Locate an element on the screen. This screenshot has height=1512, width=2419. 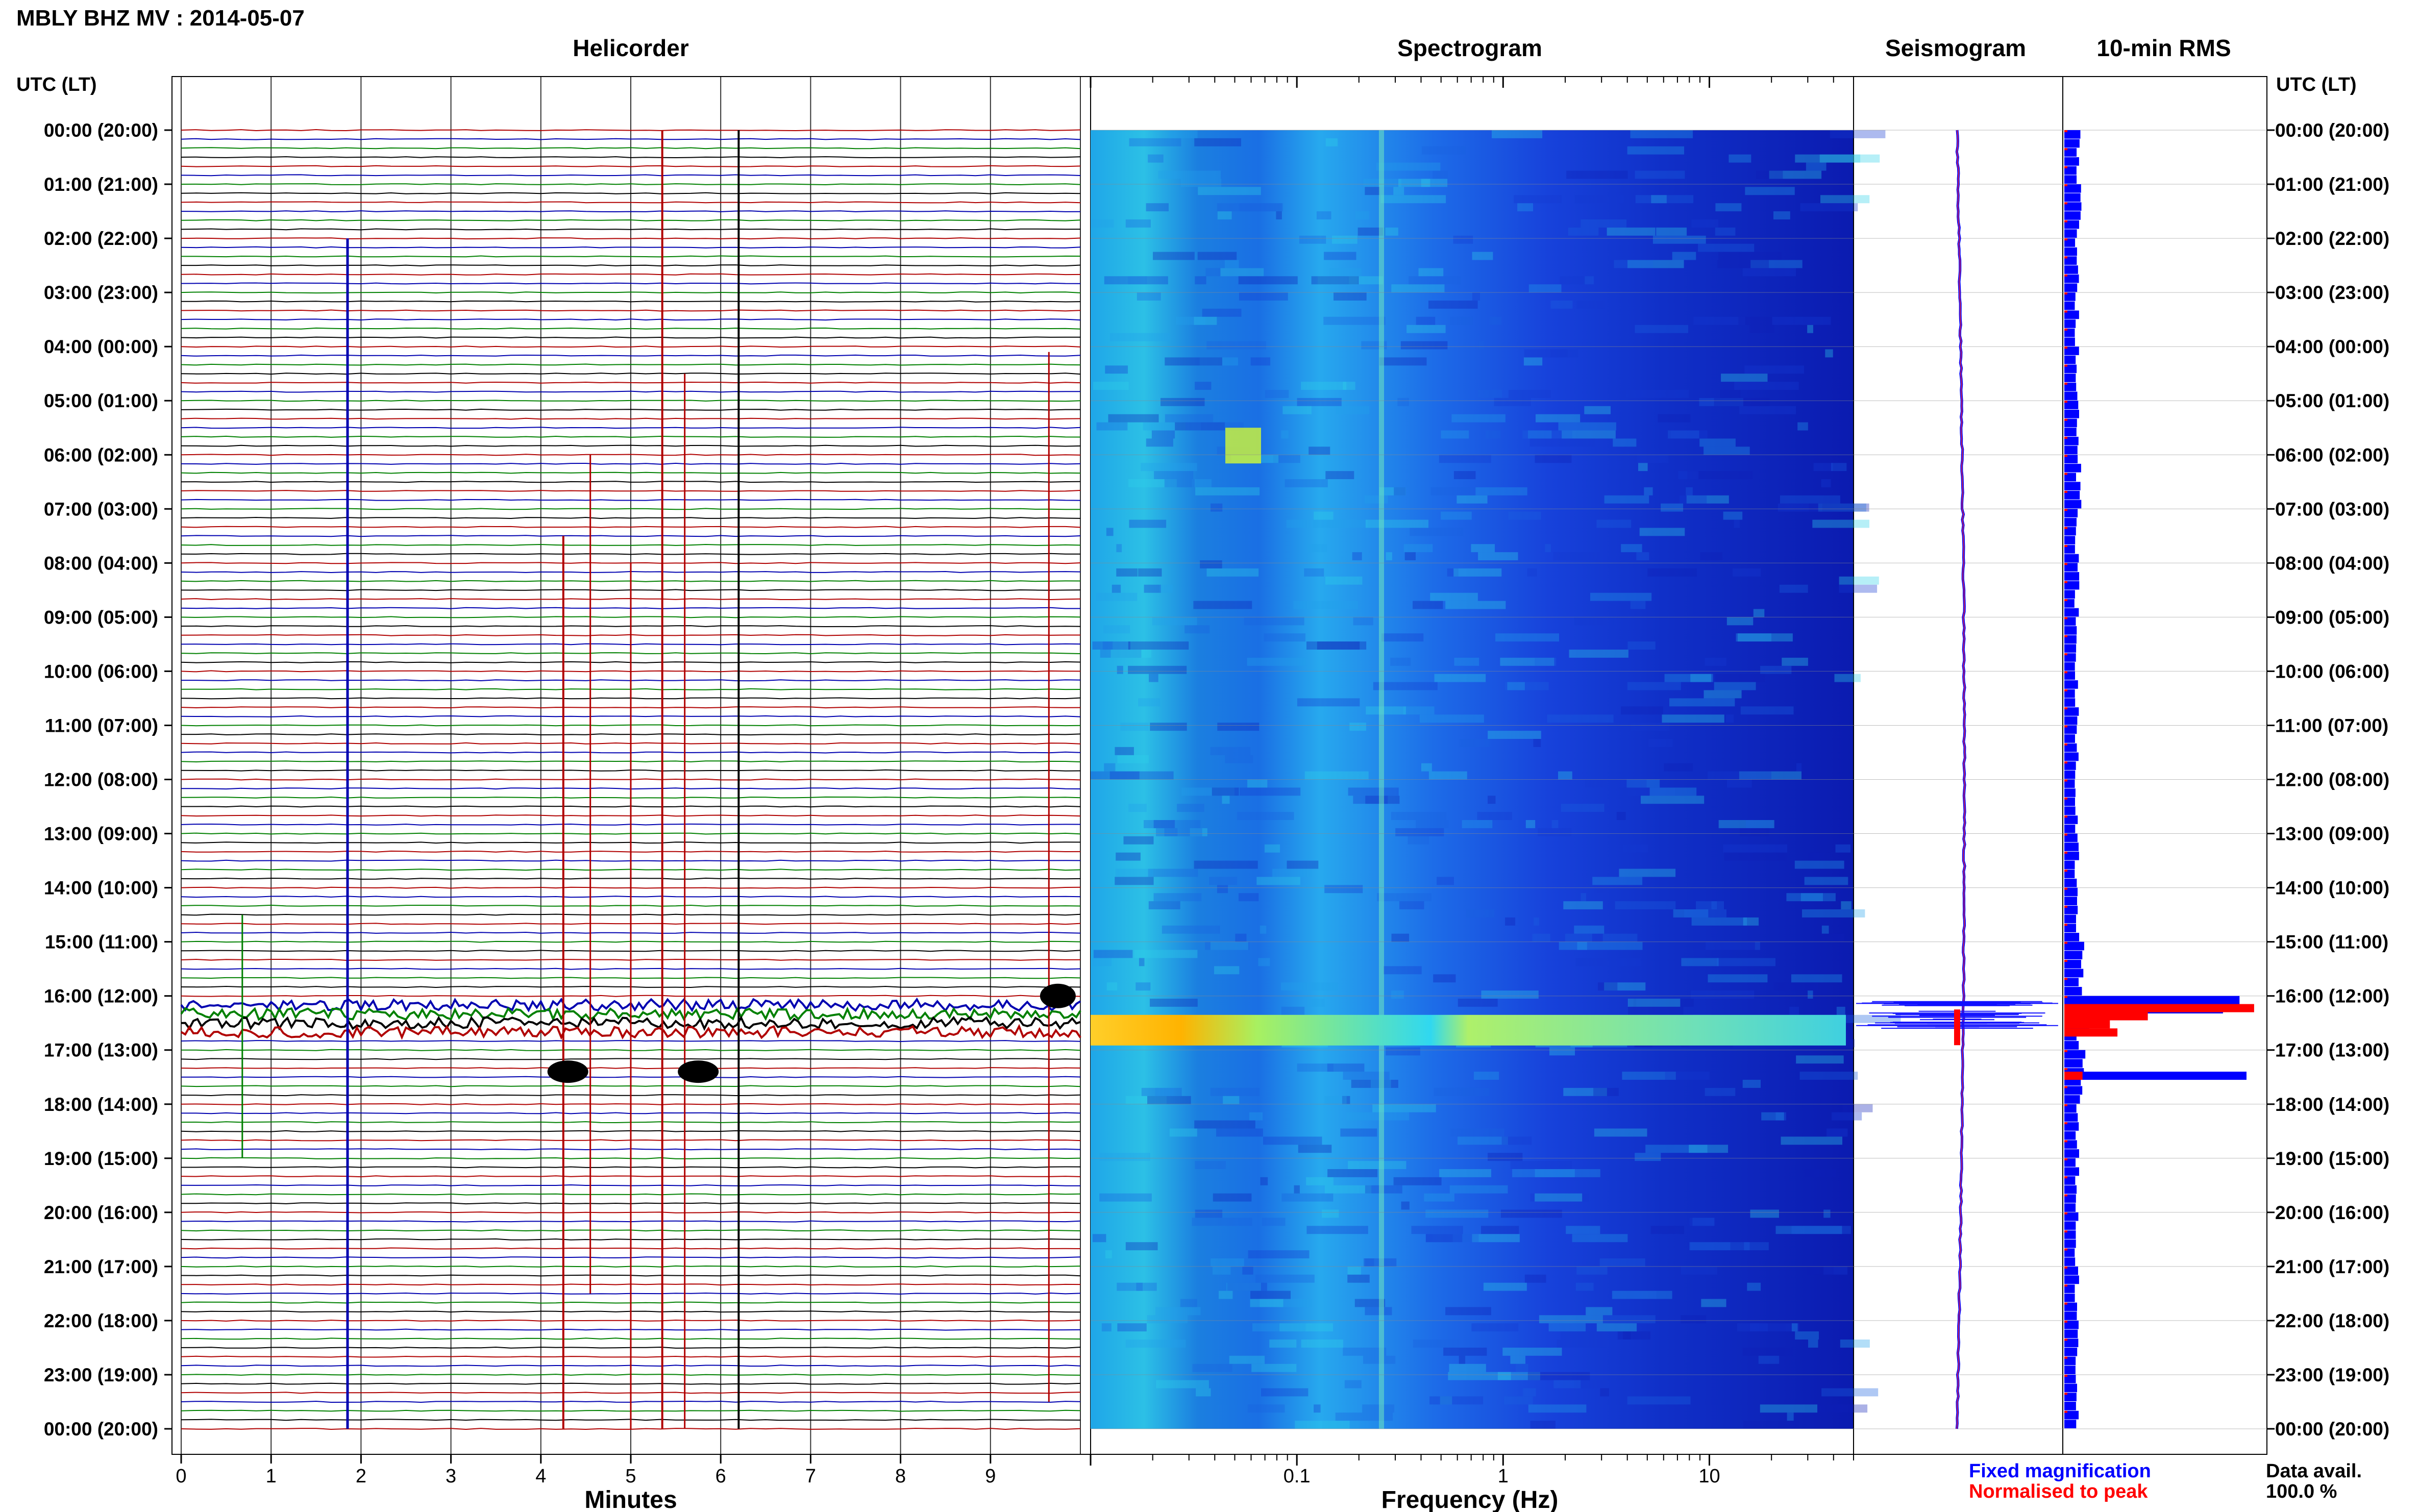
time-label-right: 13:00 (09:00) is located at coordinates (2332, 834).